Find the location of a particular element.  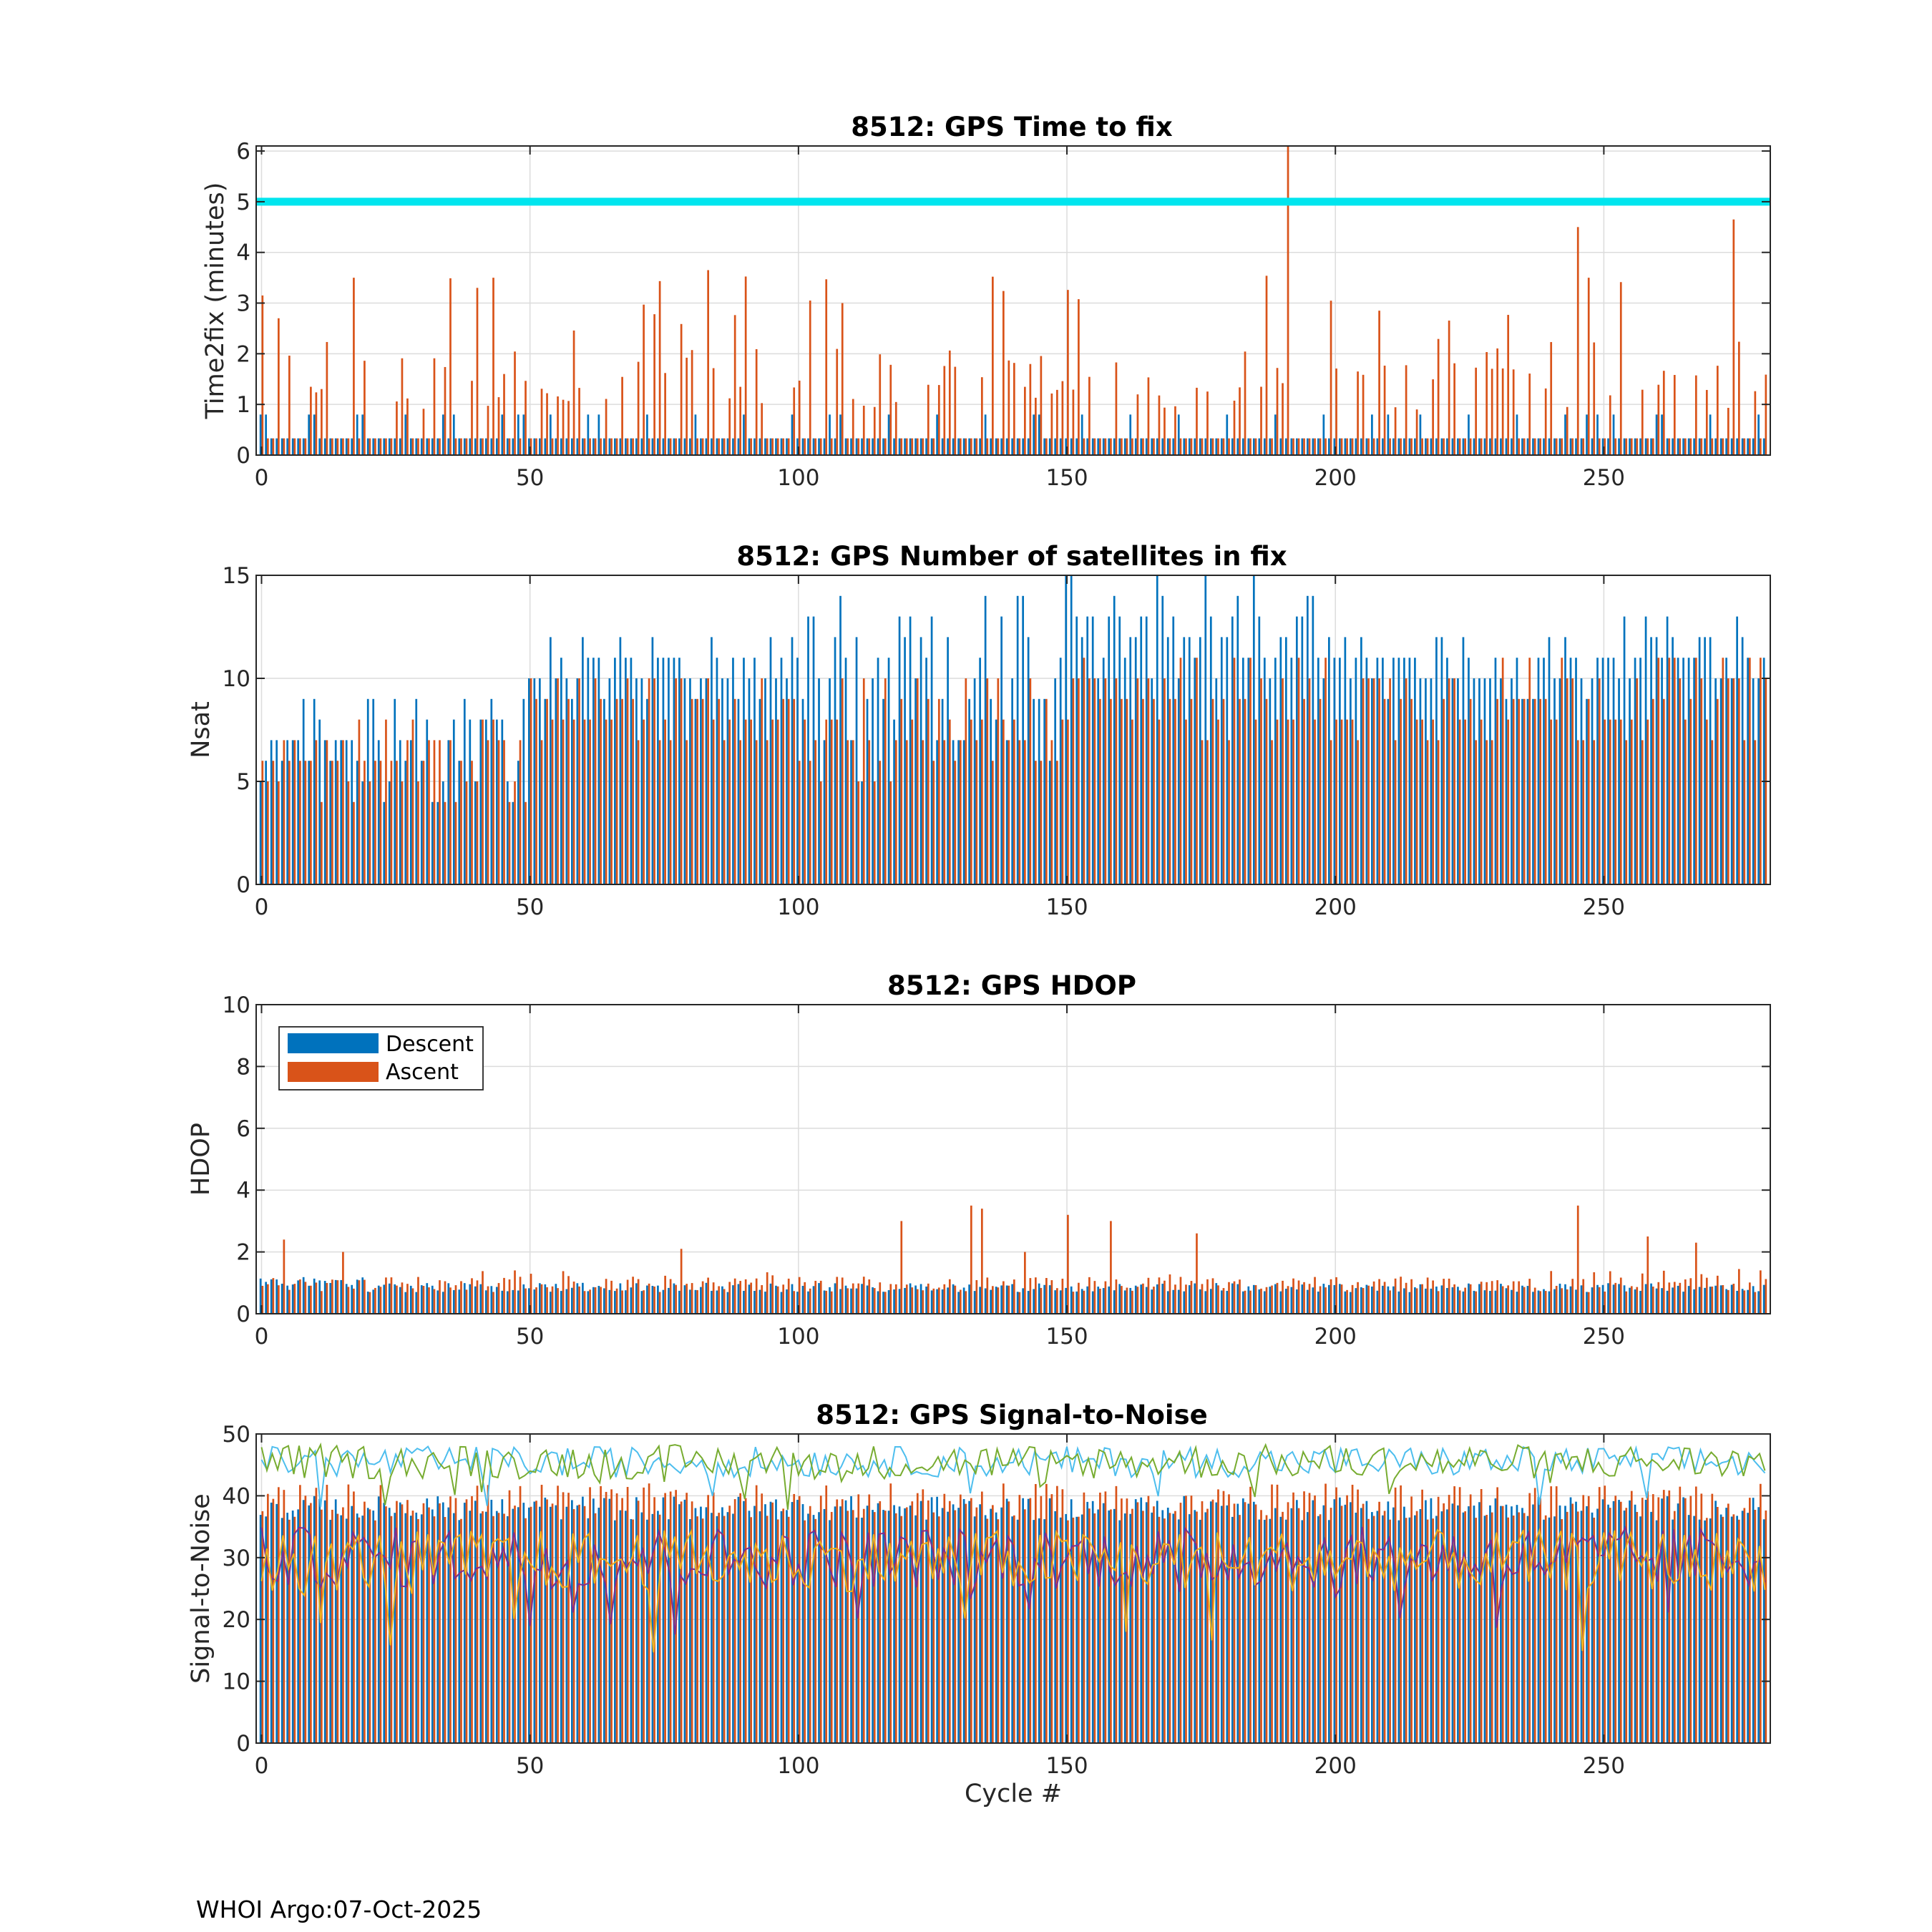

hdop-ylabel: HDOP is located at coordinates (201, 1159).